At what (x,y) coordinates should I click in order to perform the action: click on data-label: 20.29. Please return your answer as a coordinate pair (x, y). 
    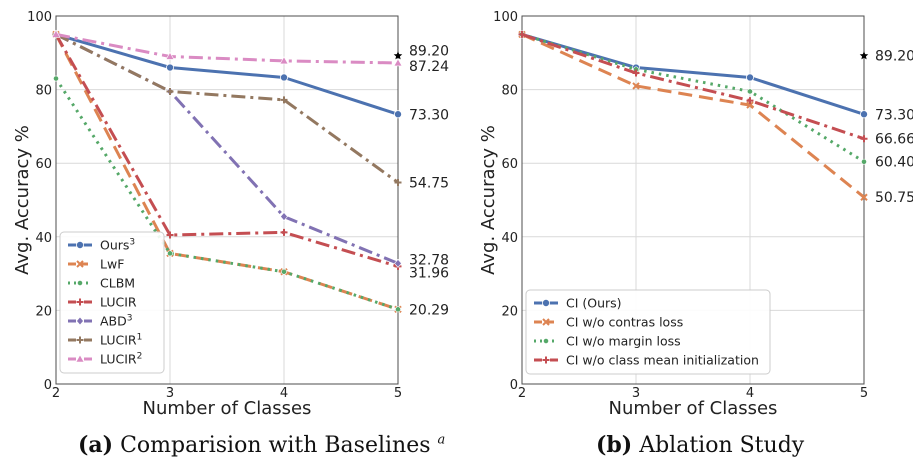
    Looking at the image, I should click on (429, 310).